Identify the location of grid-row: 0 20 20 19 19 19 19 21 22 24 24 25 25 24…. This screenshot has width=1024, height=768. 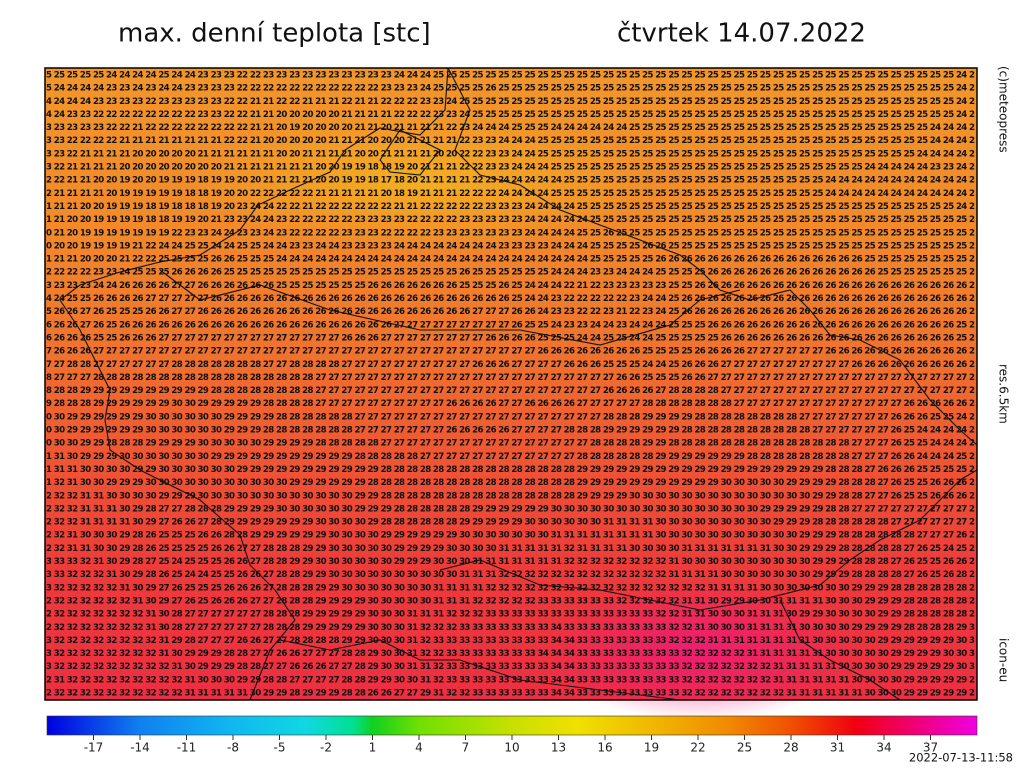
(510, 246).